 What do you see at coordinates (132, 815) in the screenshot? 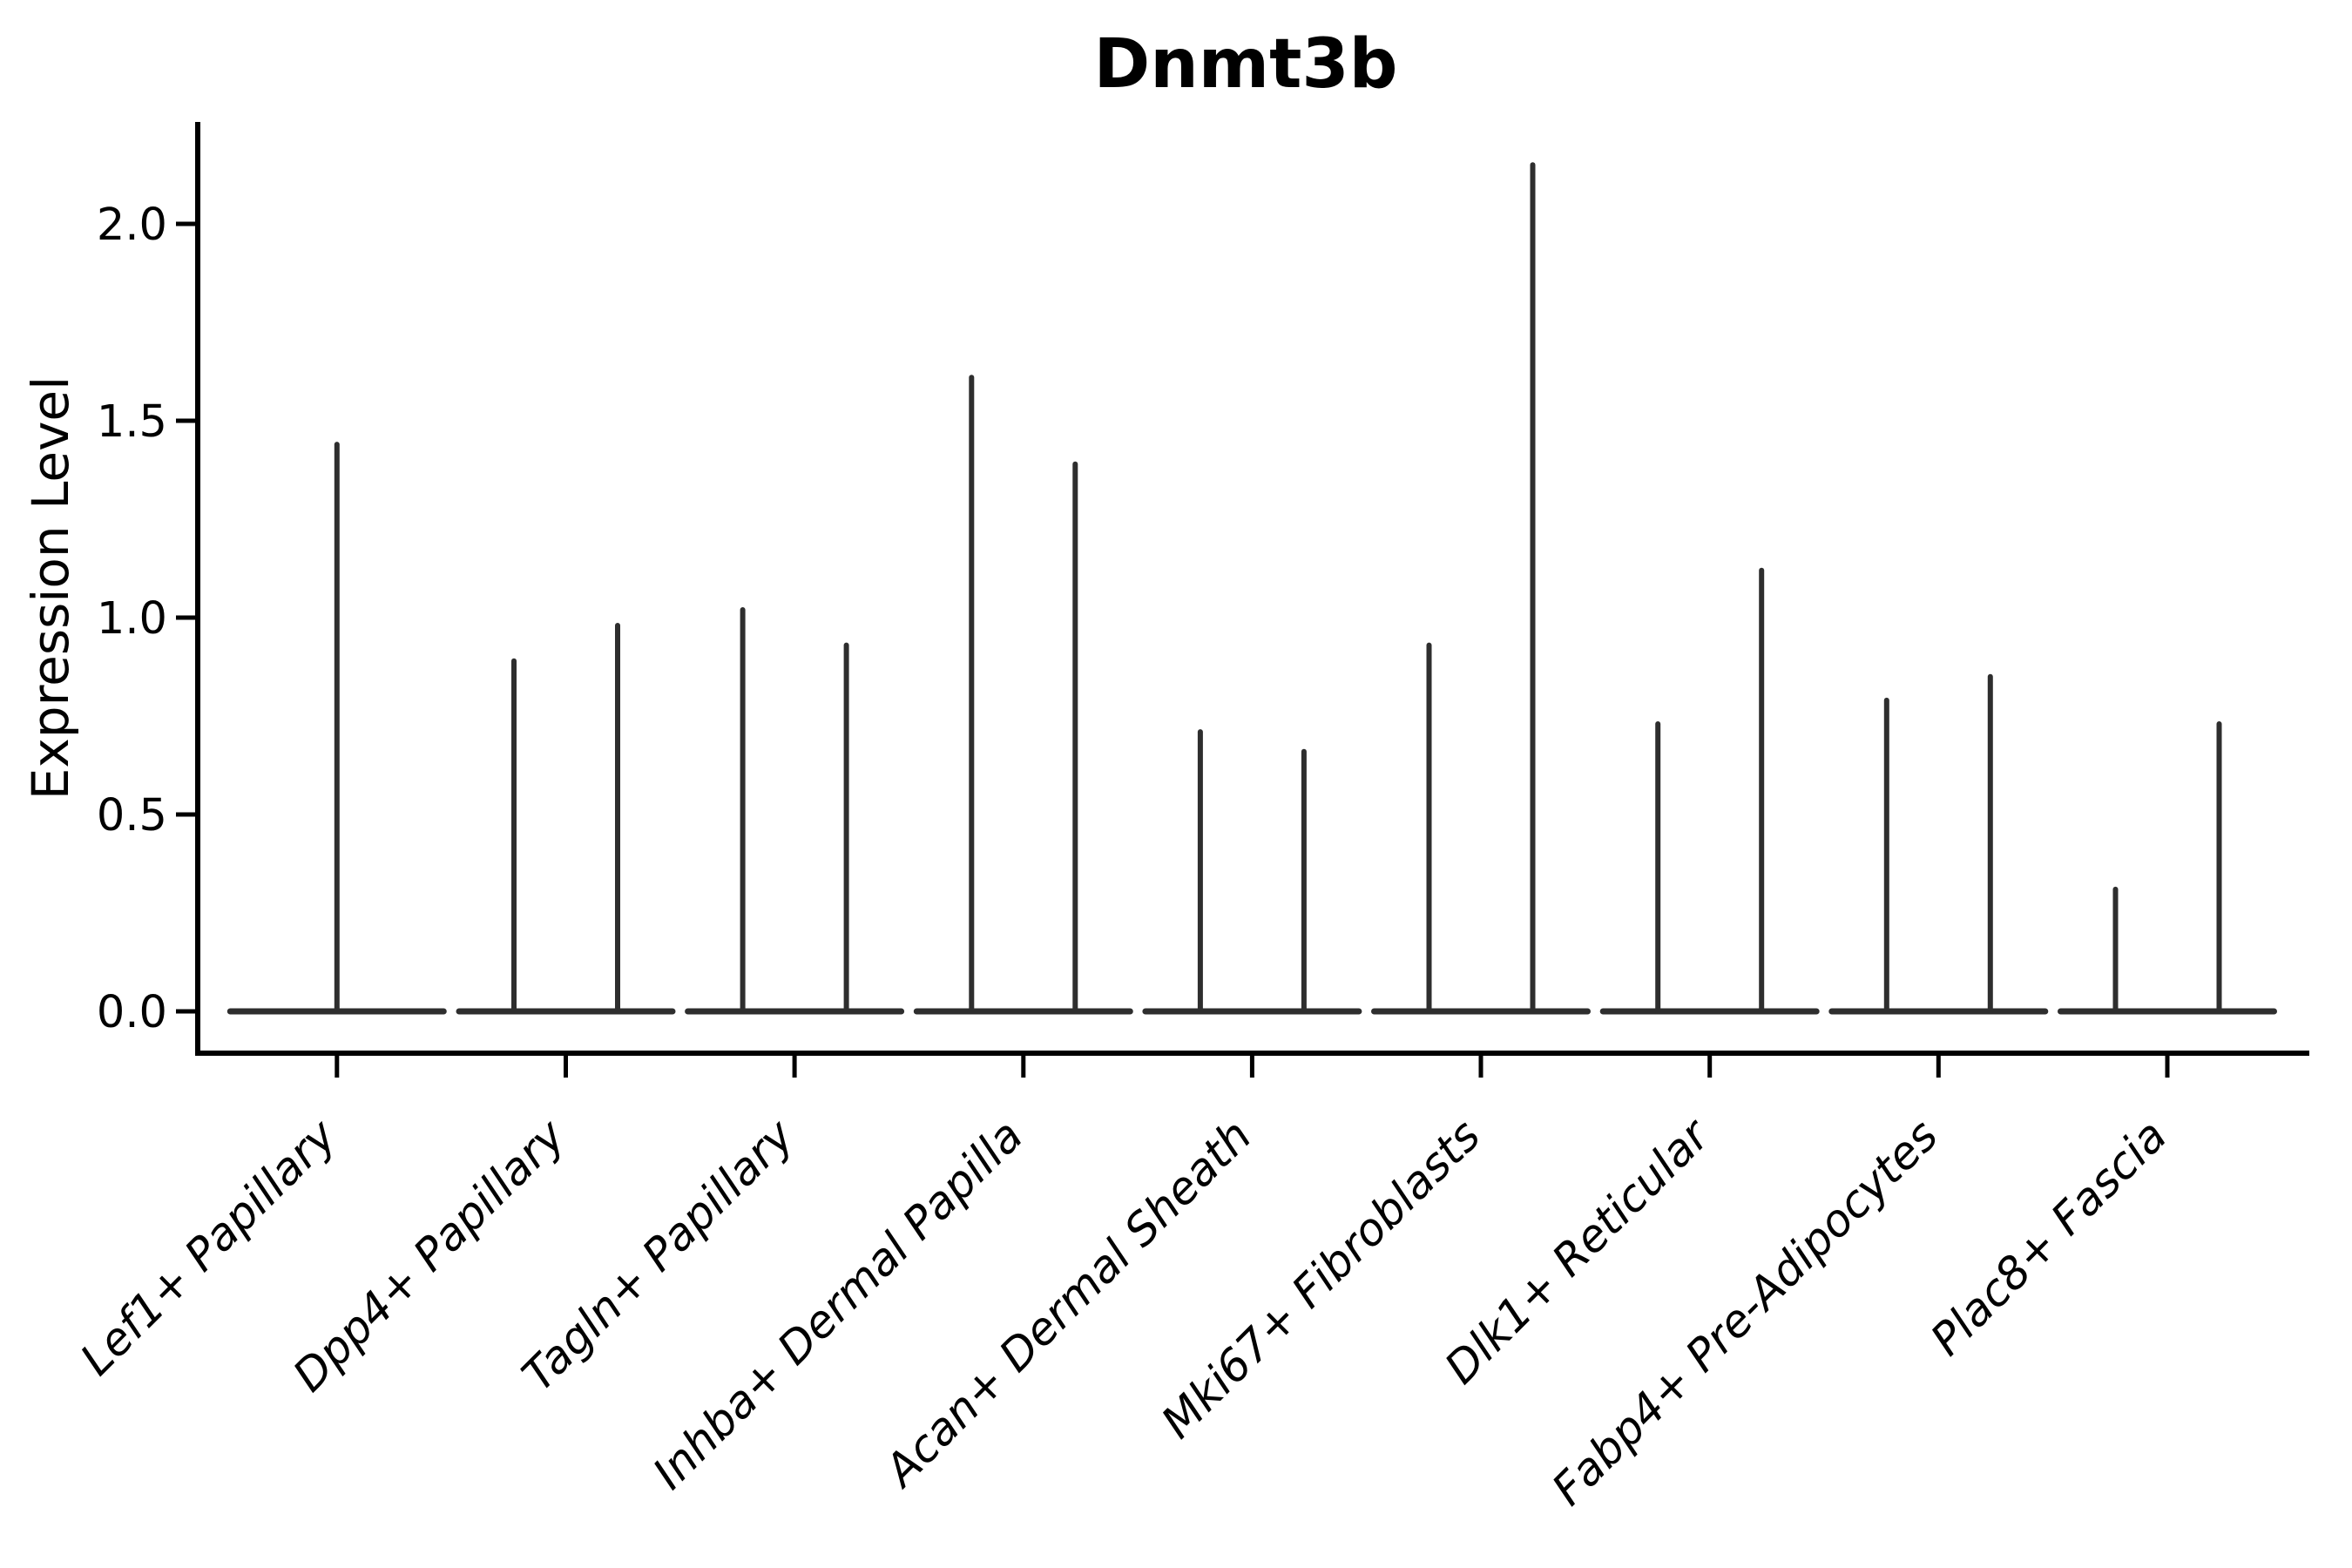
I see `y-tick-label: 0.5` at bounding box center [132, 815].